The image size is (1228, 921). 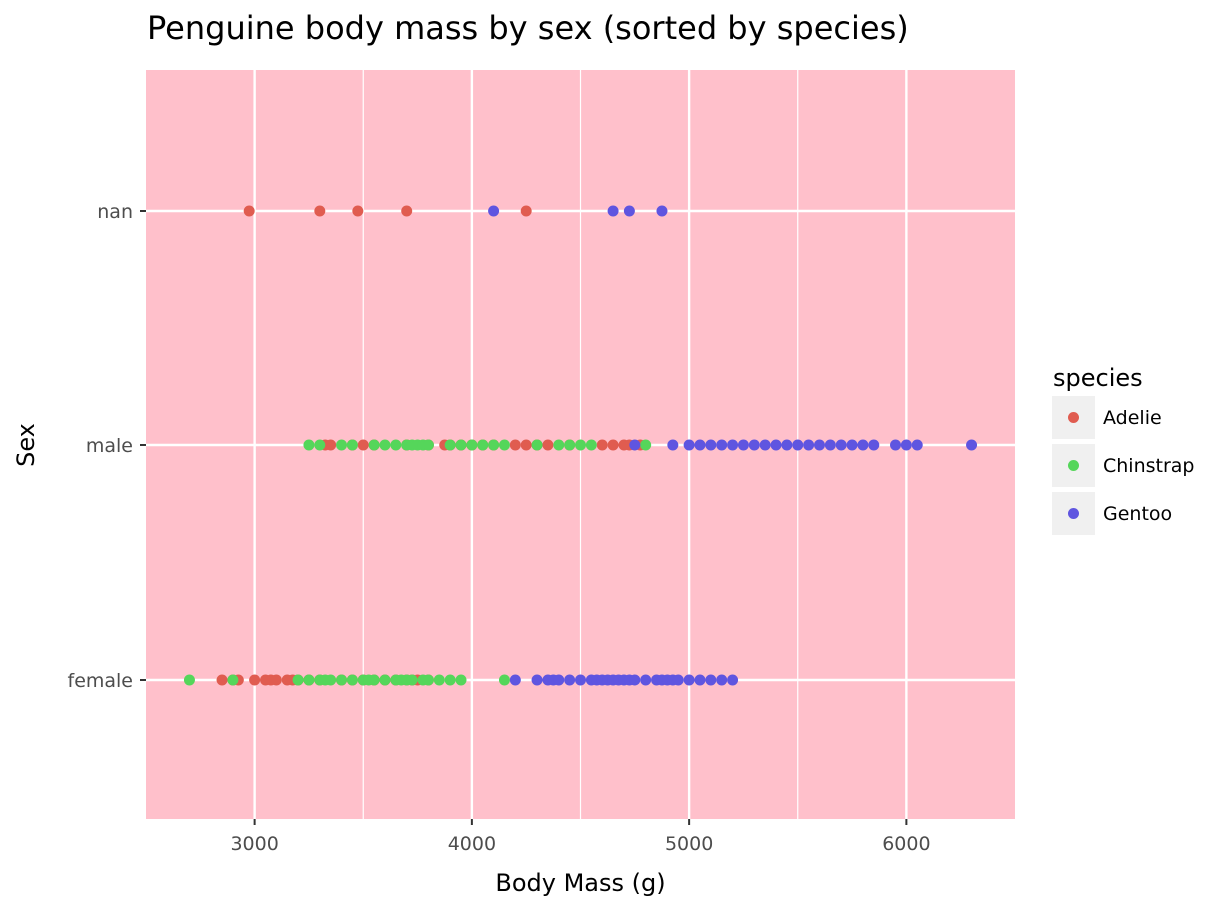 I want to click on y-tick-label: female, so click(x=101, y=681).